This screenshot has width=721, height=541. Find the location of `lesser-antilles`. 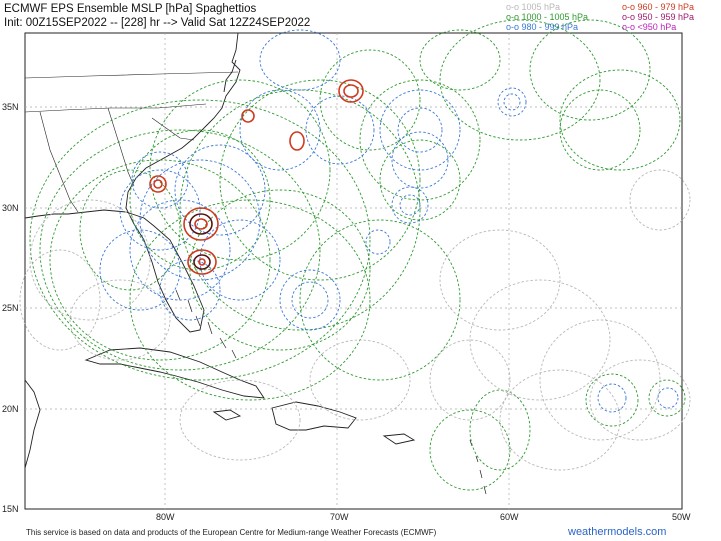

lesser-antilles is located at coordinates (478, 467).